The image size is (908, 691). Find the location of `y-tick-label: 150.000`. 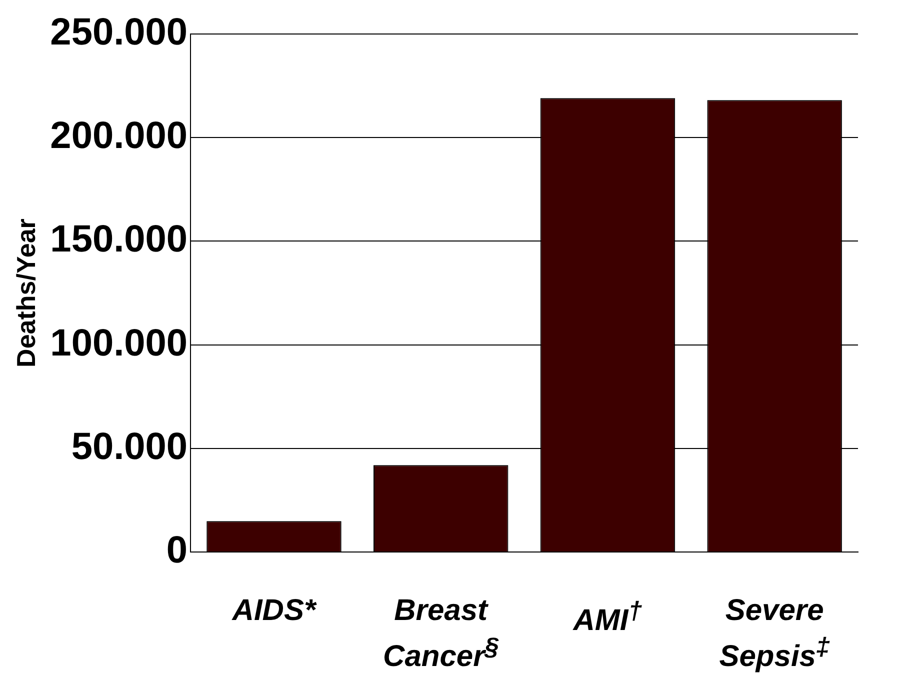

y-tick-label: 150.000 is located at coordinates (119, 239).